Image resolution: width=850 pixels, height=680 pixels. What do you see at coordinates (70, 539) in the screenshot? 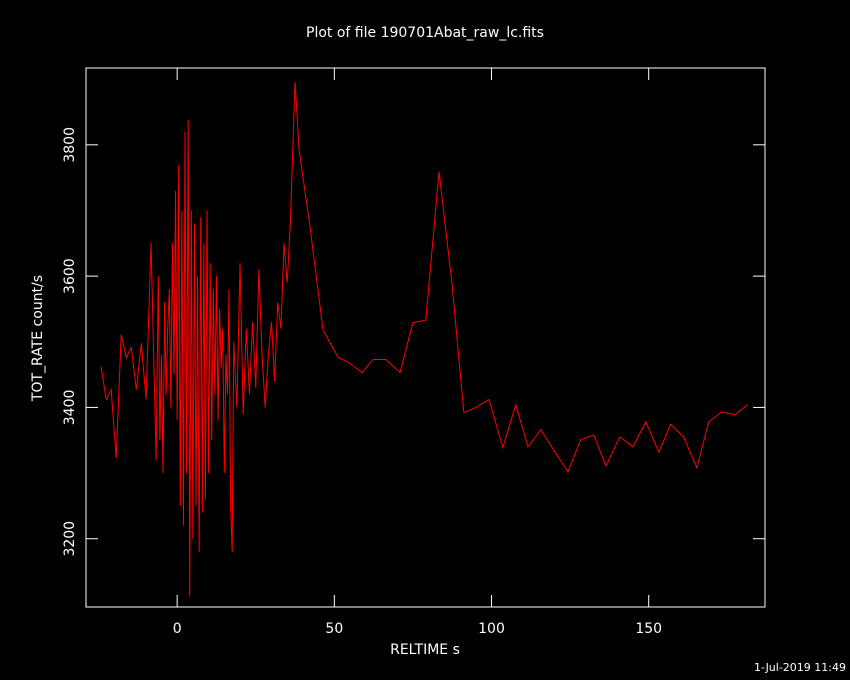
I see `y-tick-label: 3200` at bounding box center [70, 539].